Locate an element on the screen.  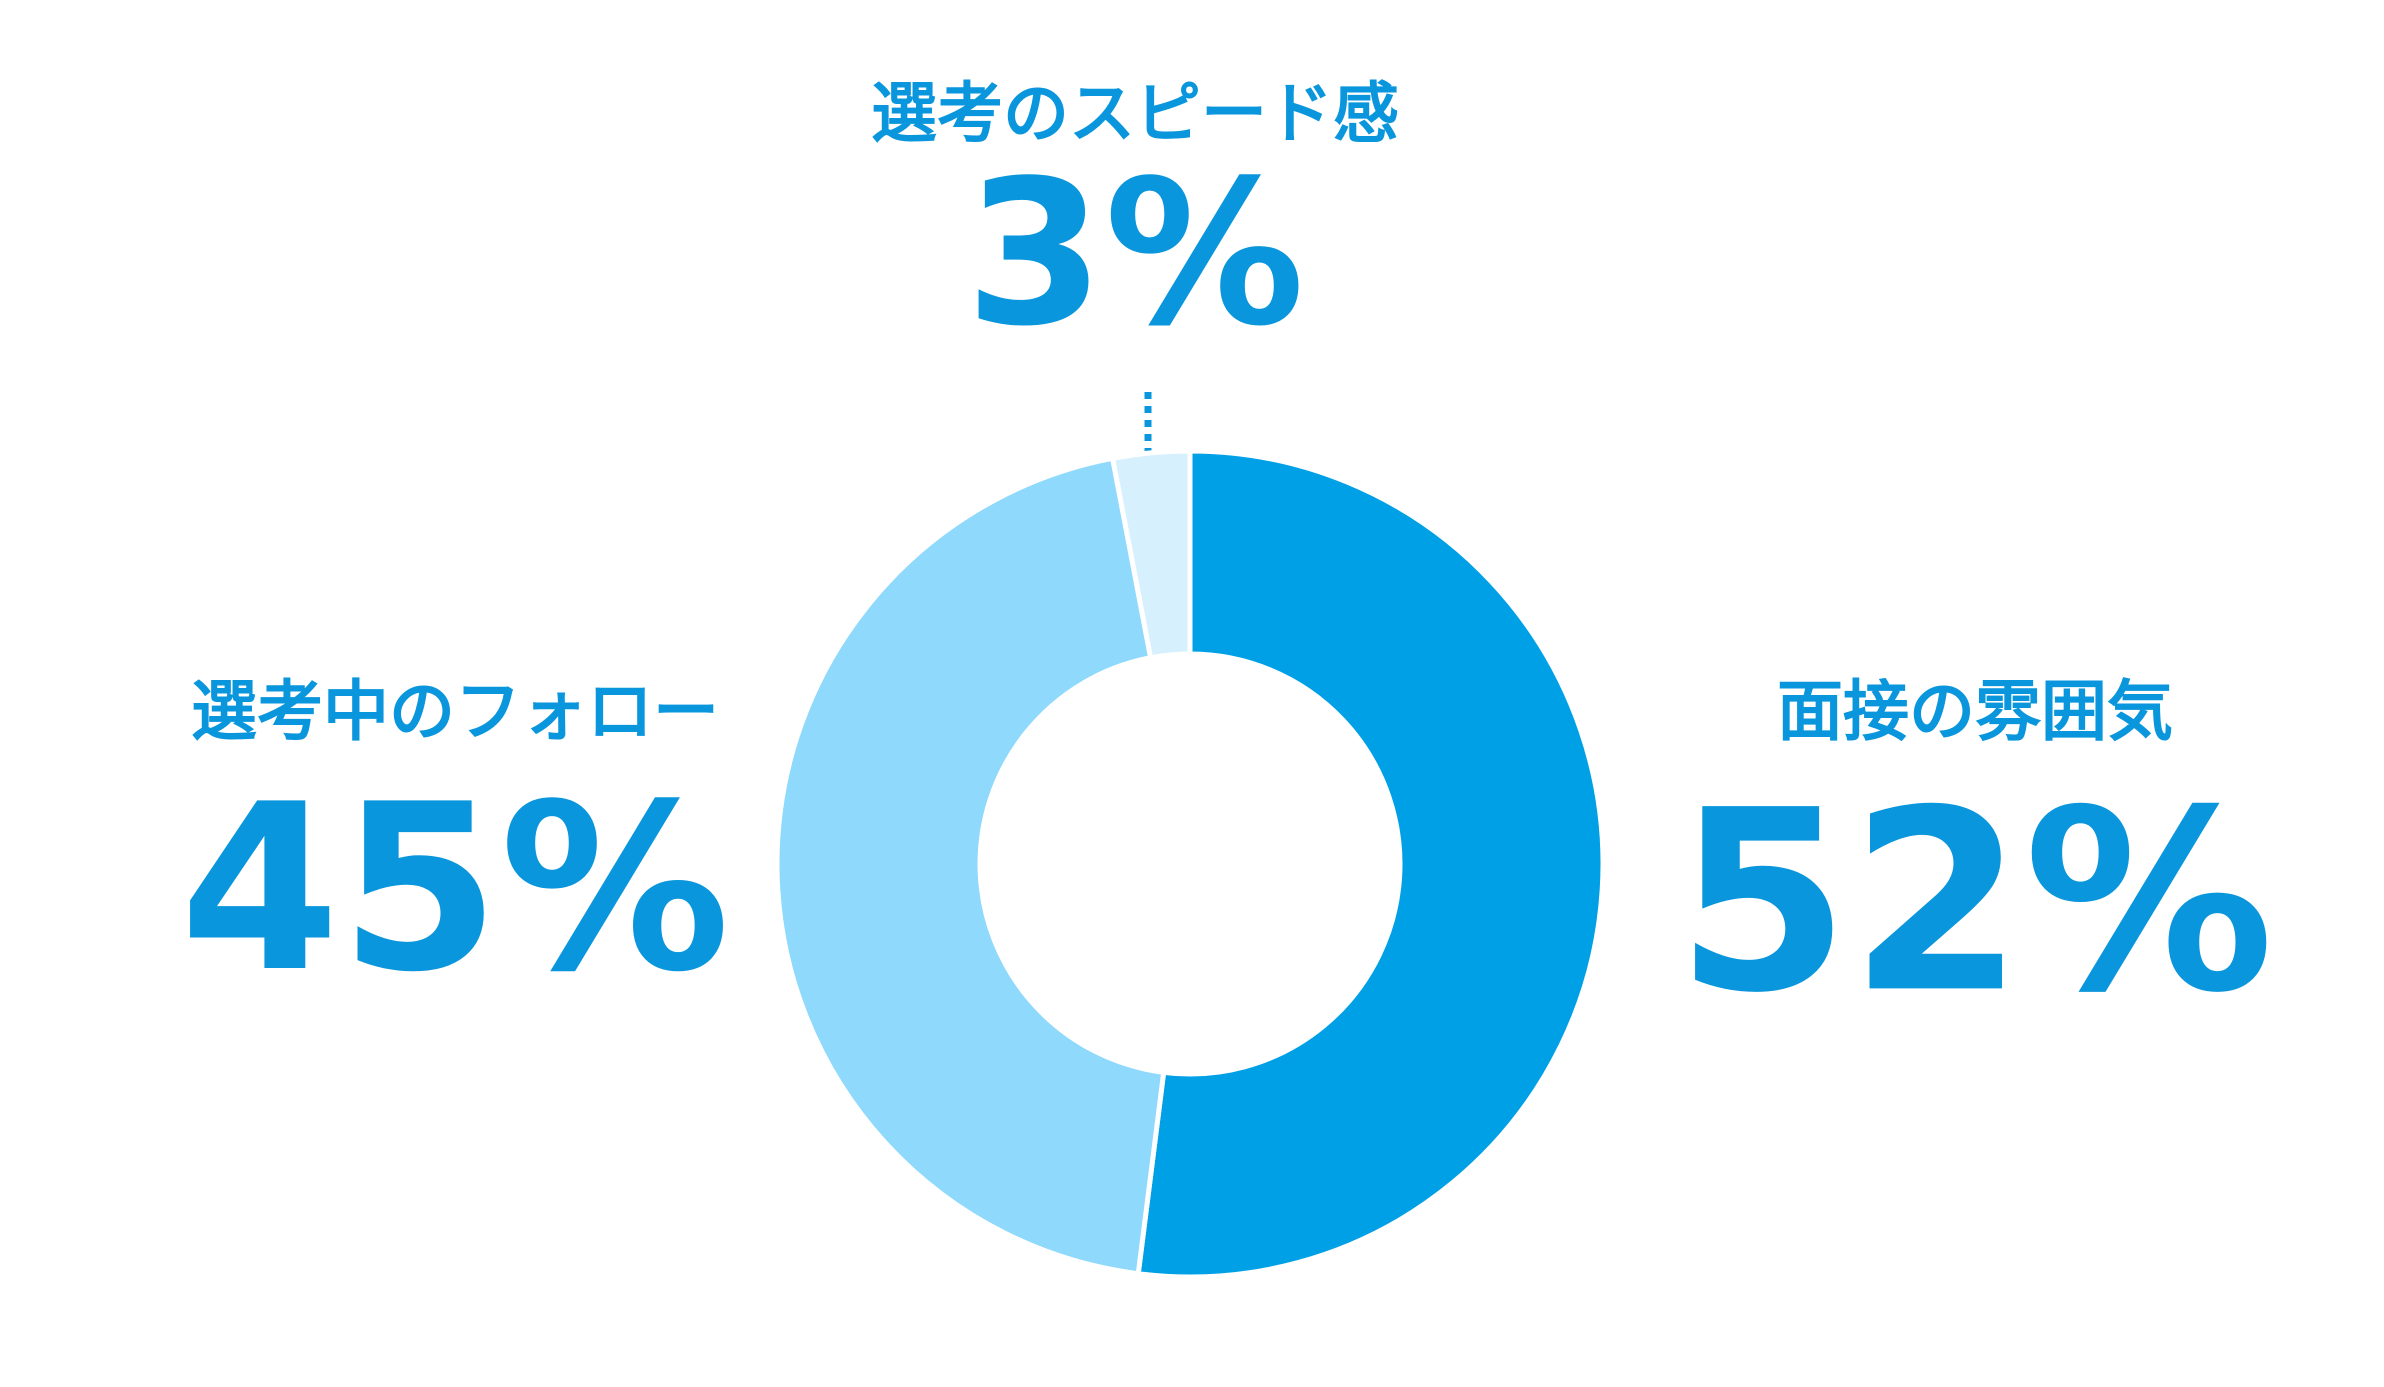
category-label: 面接の雰囲気 is located at coordinates (1975, 711).